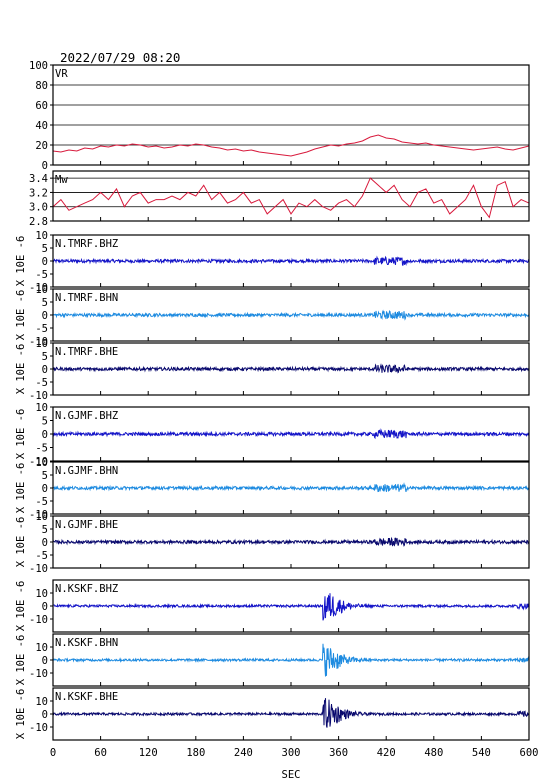  I want to click on x-tick-label: 0, so click(53, 753).